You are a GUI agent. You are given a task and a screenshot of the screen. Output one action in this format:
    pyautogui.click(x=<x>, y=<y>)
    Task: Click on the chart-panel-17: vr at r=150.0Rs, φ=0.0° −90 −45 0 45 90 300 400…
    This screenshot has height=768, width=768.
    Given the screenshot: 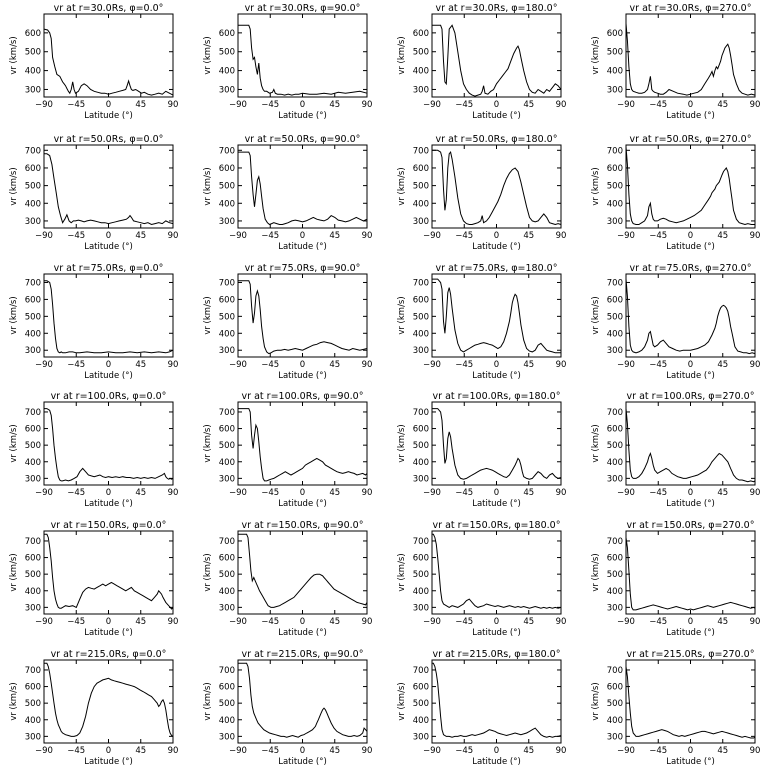 What is the action you would take?
    pyautogui.click(x=93, y=579)
    